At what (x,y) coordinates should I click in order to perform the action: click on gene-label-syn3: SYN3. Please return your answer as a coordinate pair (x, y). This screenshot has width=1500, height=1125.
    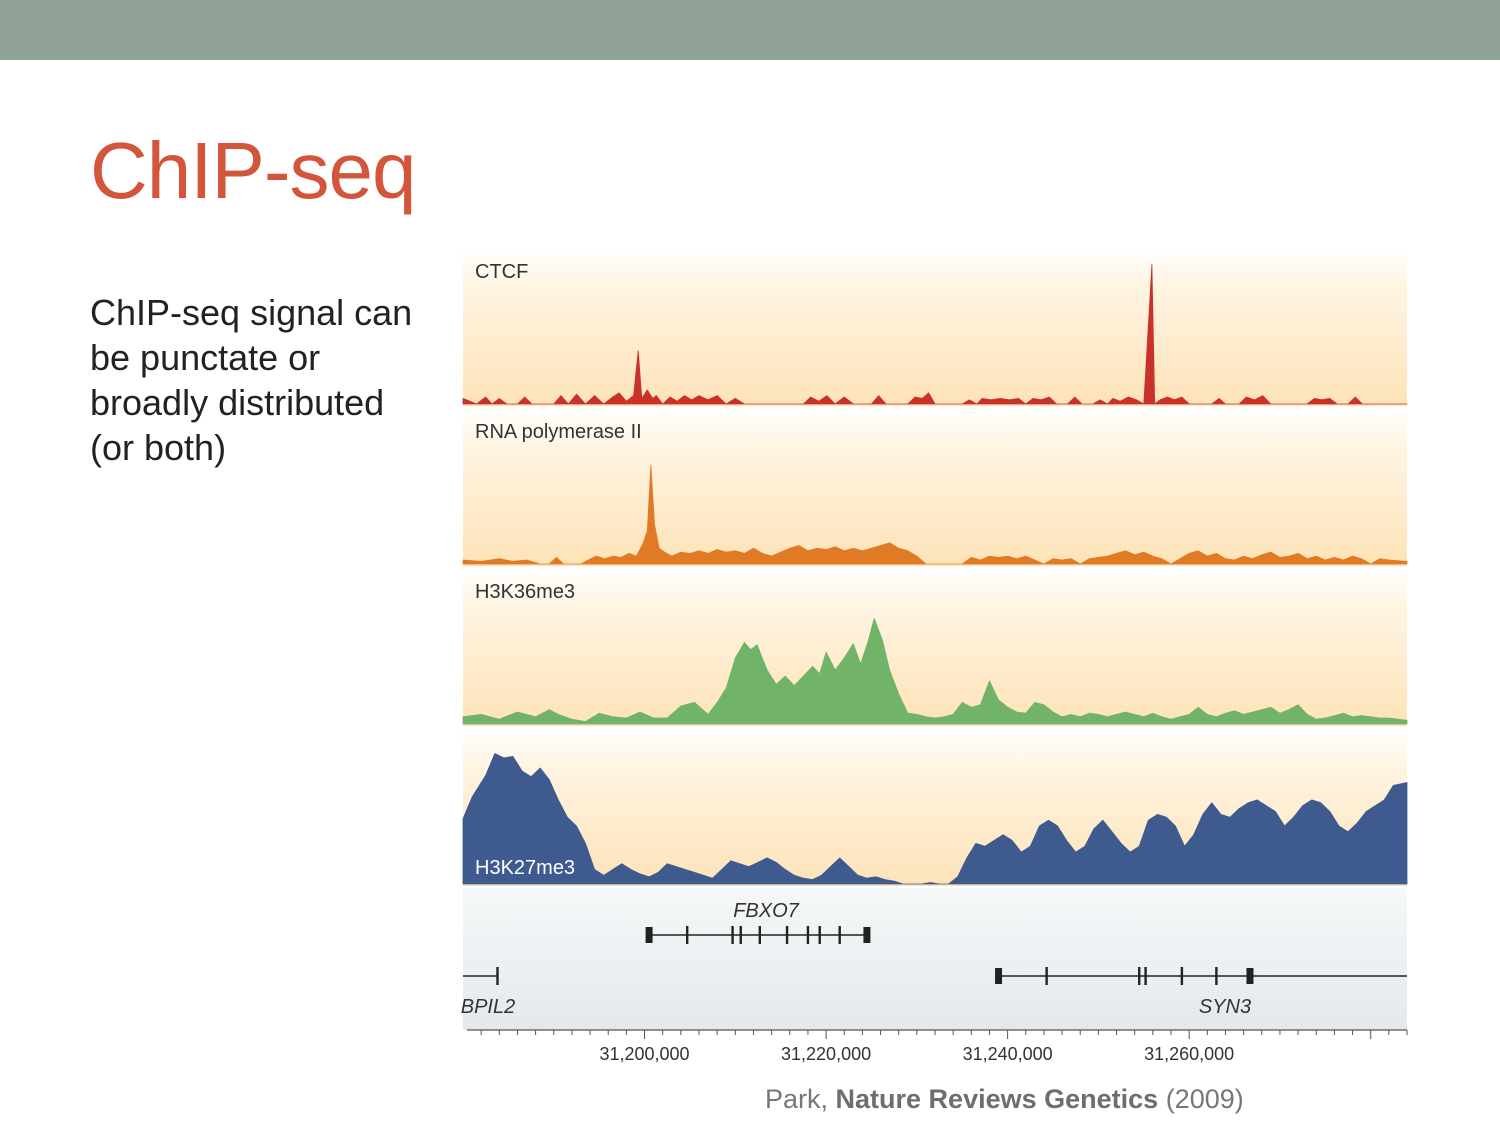
    Looking at the image, I should click on (1225, 1007).